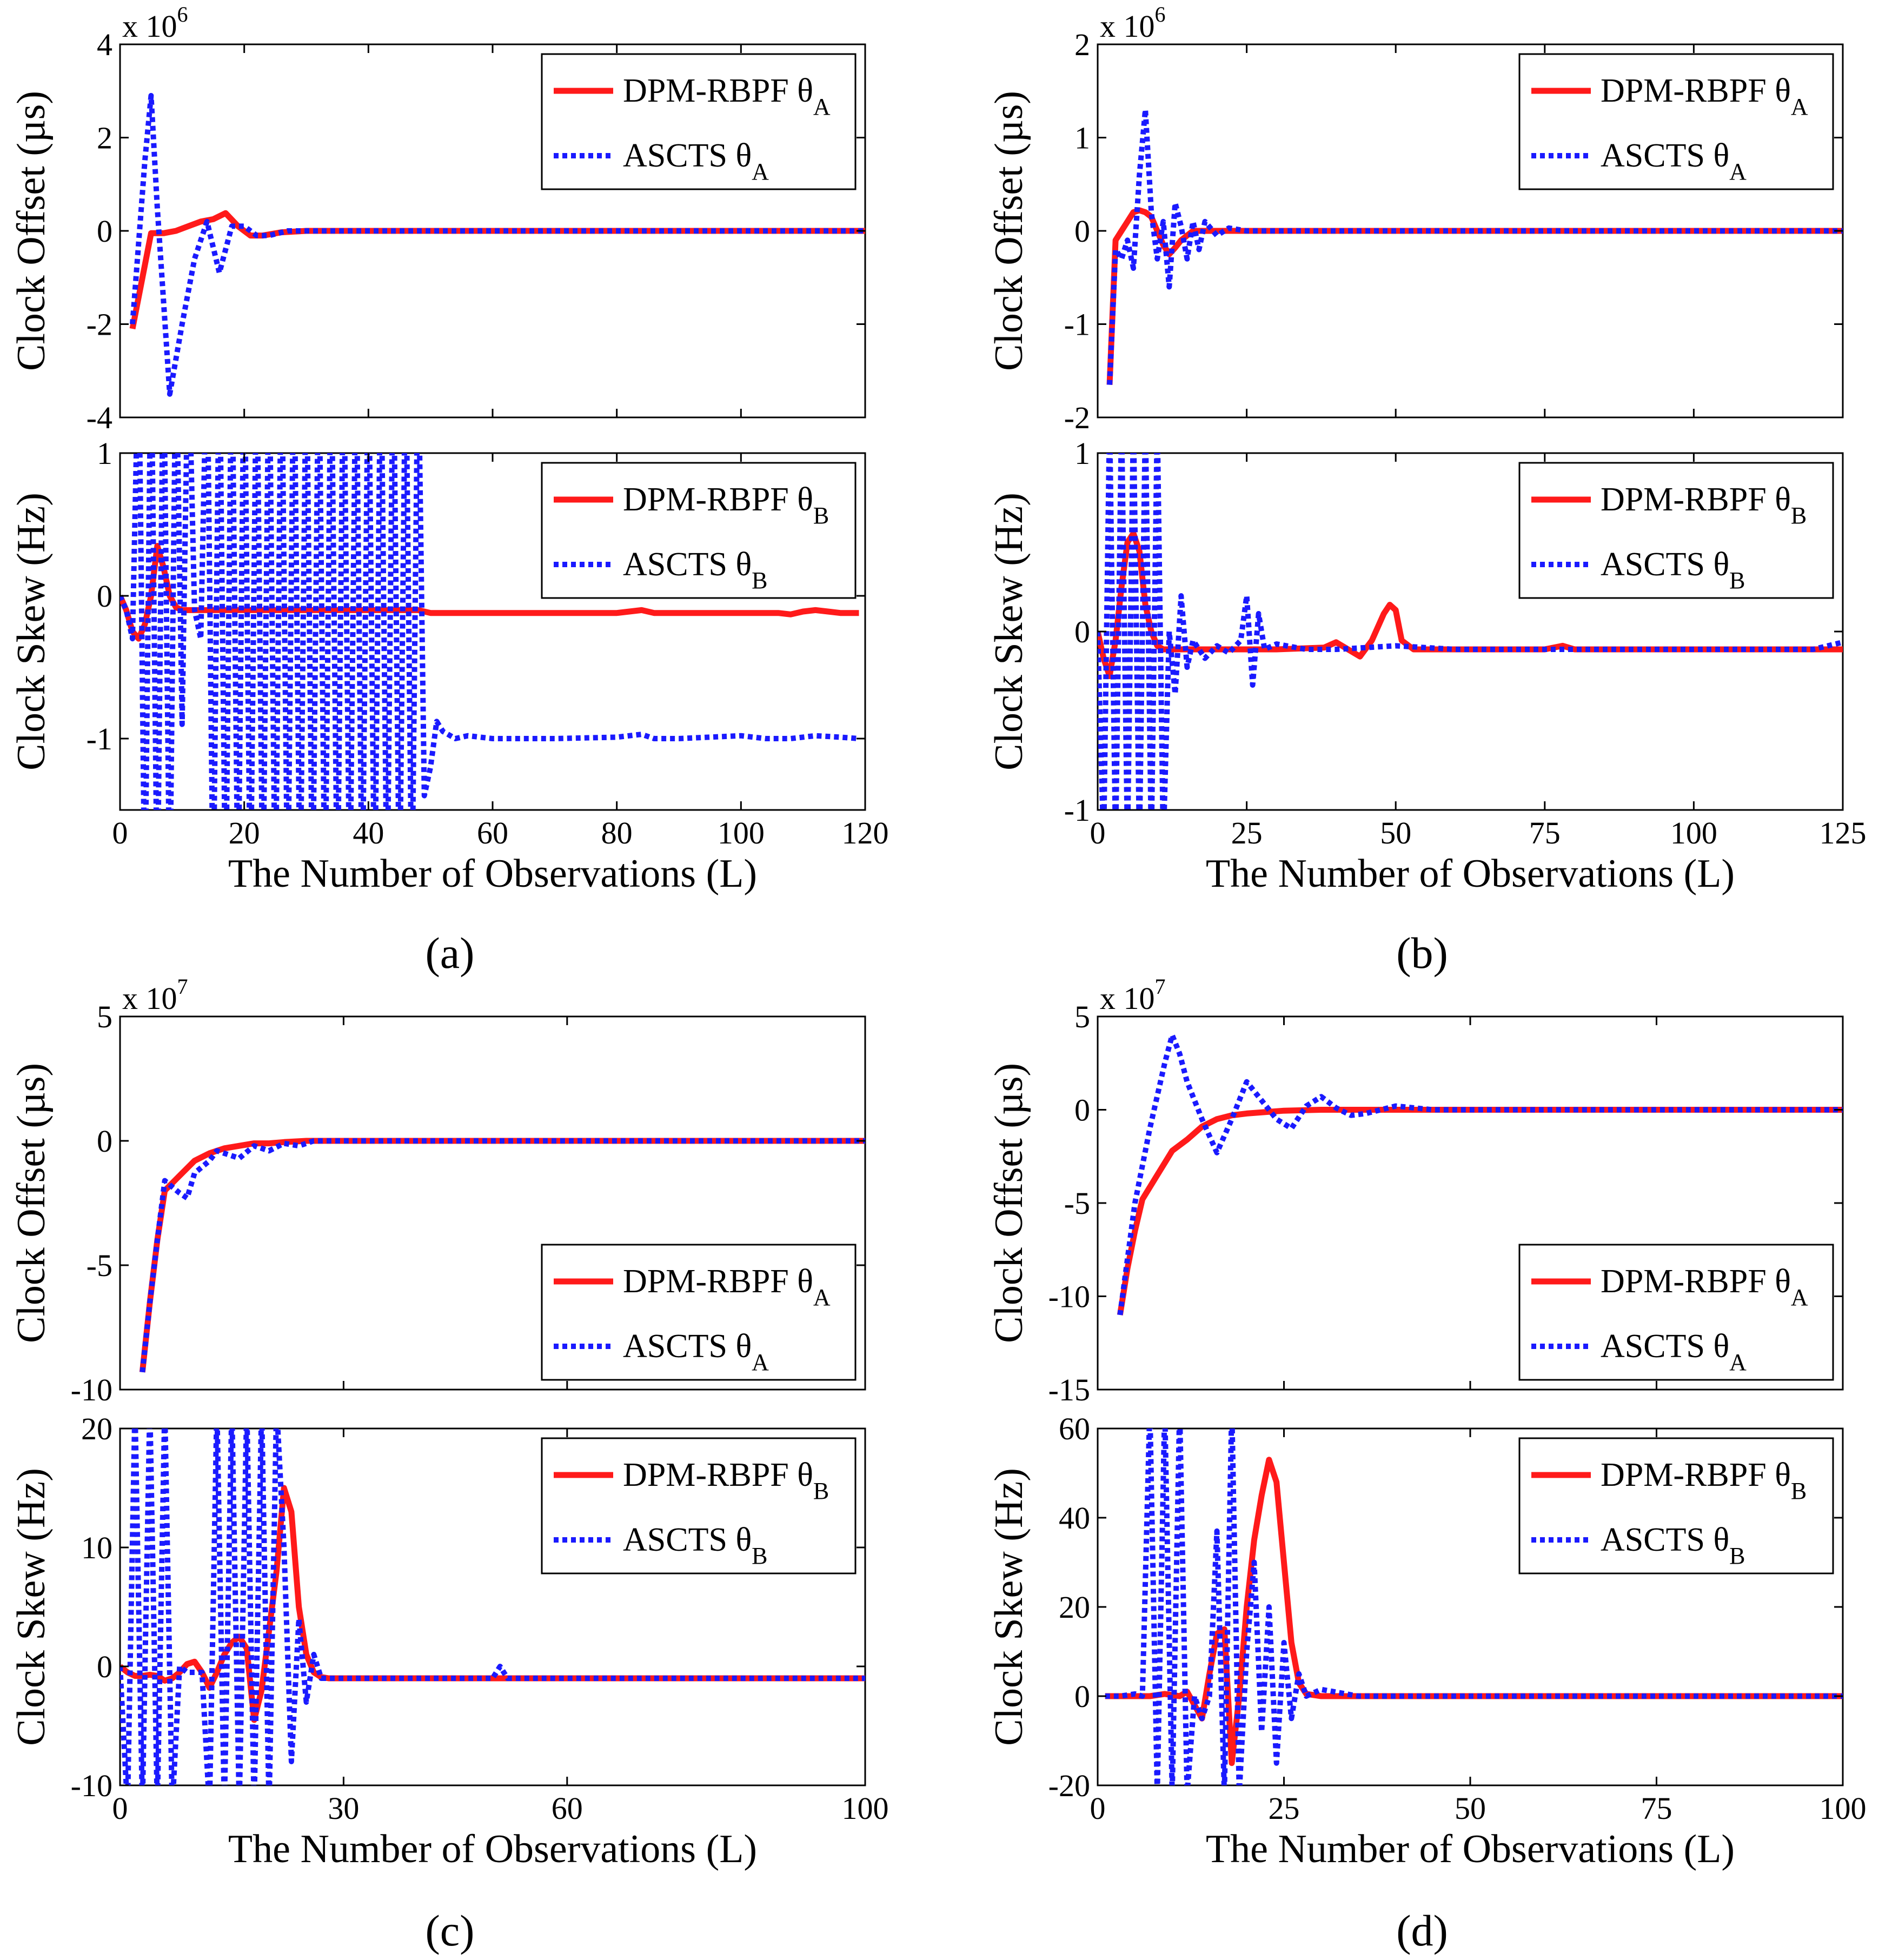 The width and height of the screenshot is (1892, 1960). I want to click on y-tick-label: 4, so click(105, 44).